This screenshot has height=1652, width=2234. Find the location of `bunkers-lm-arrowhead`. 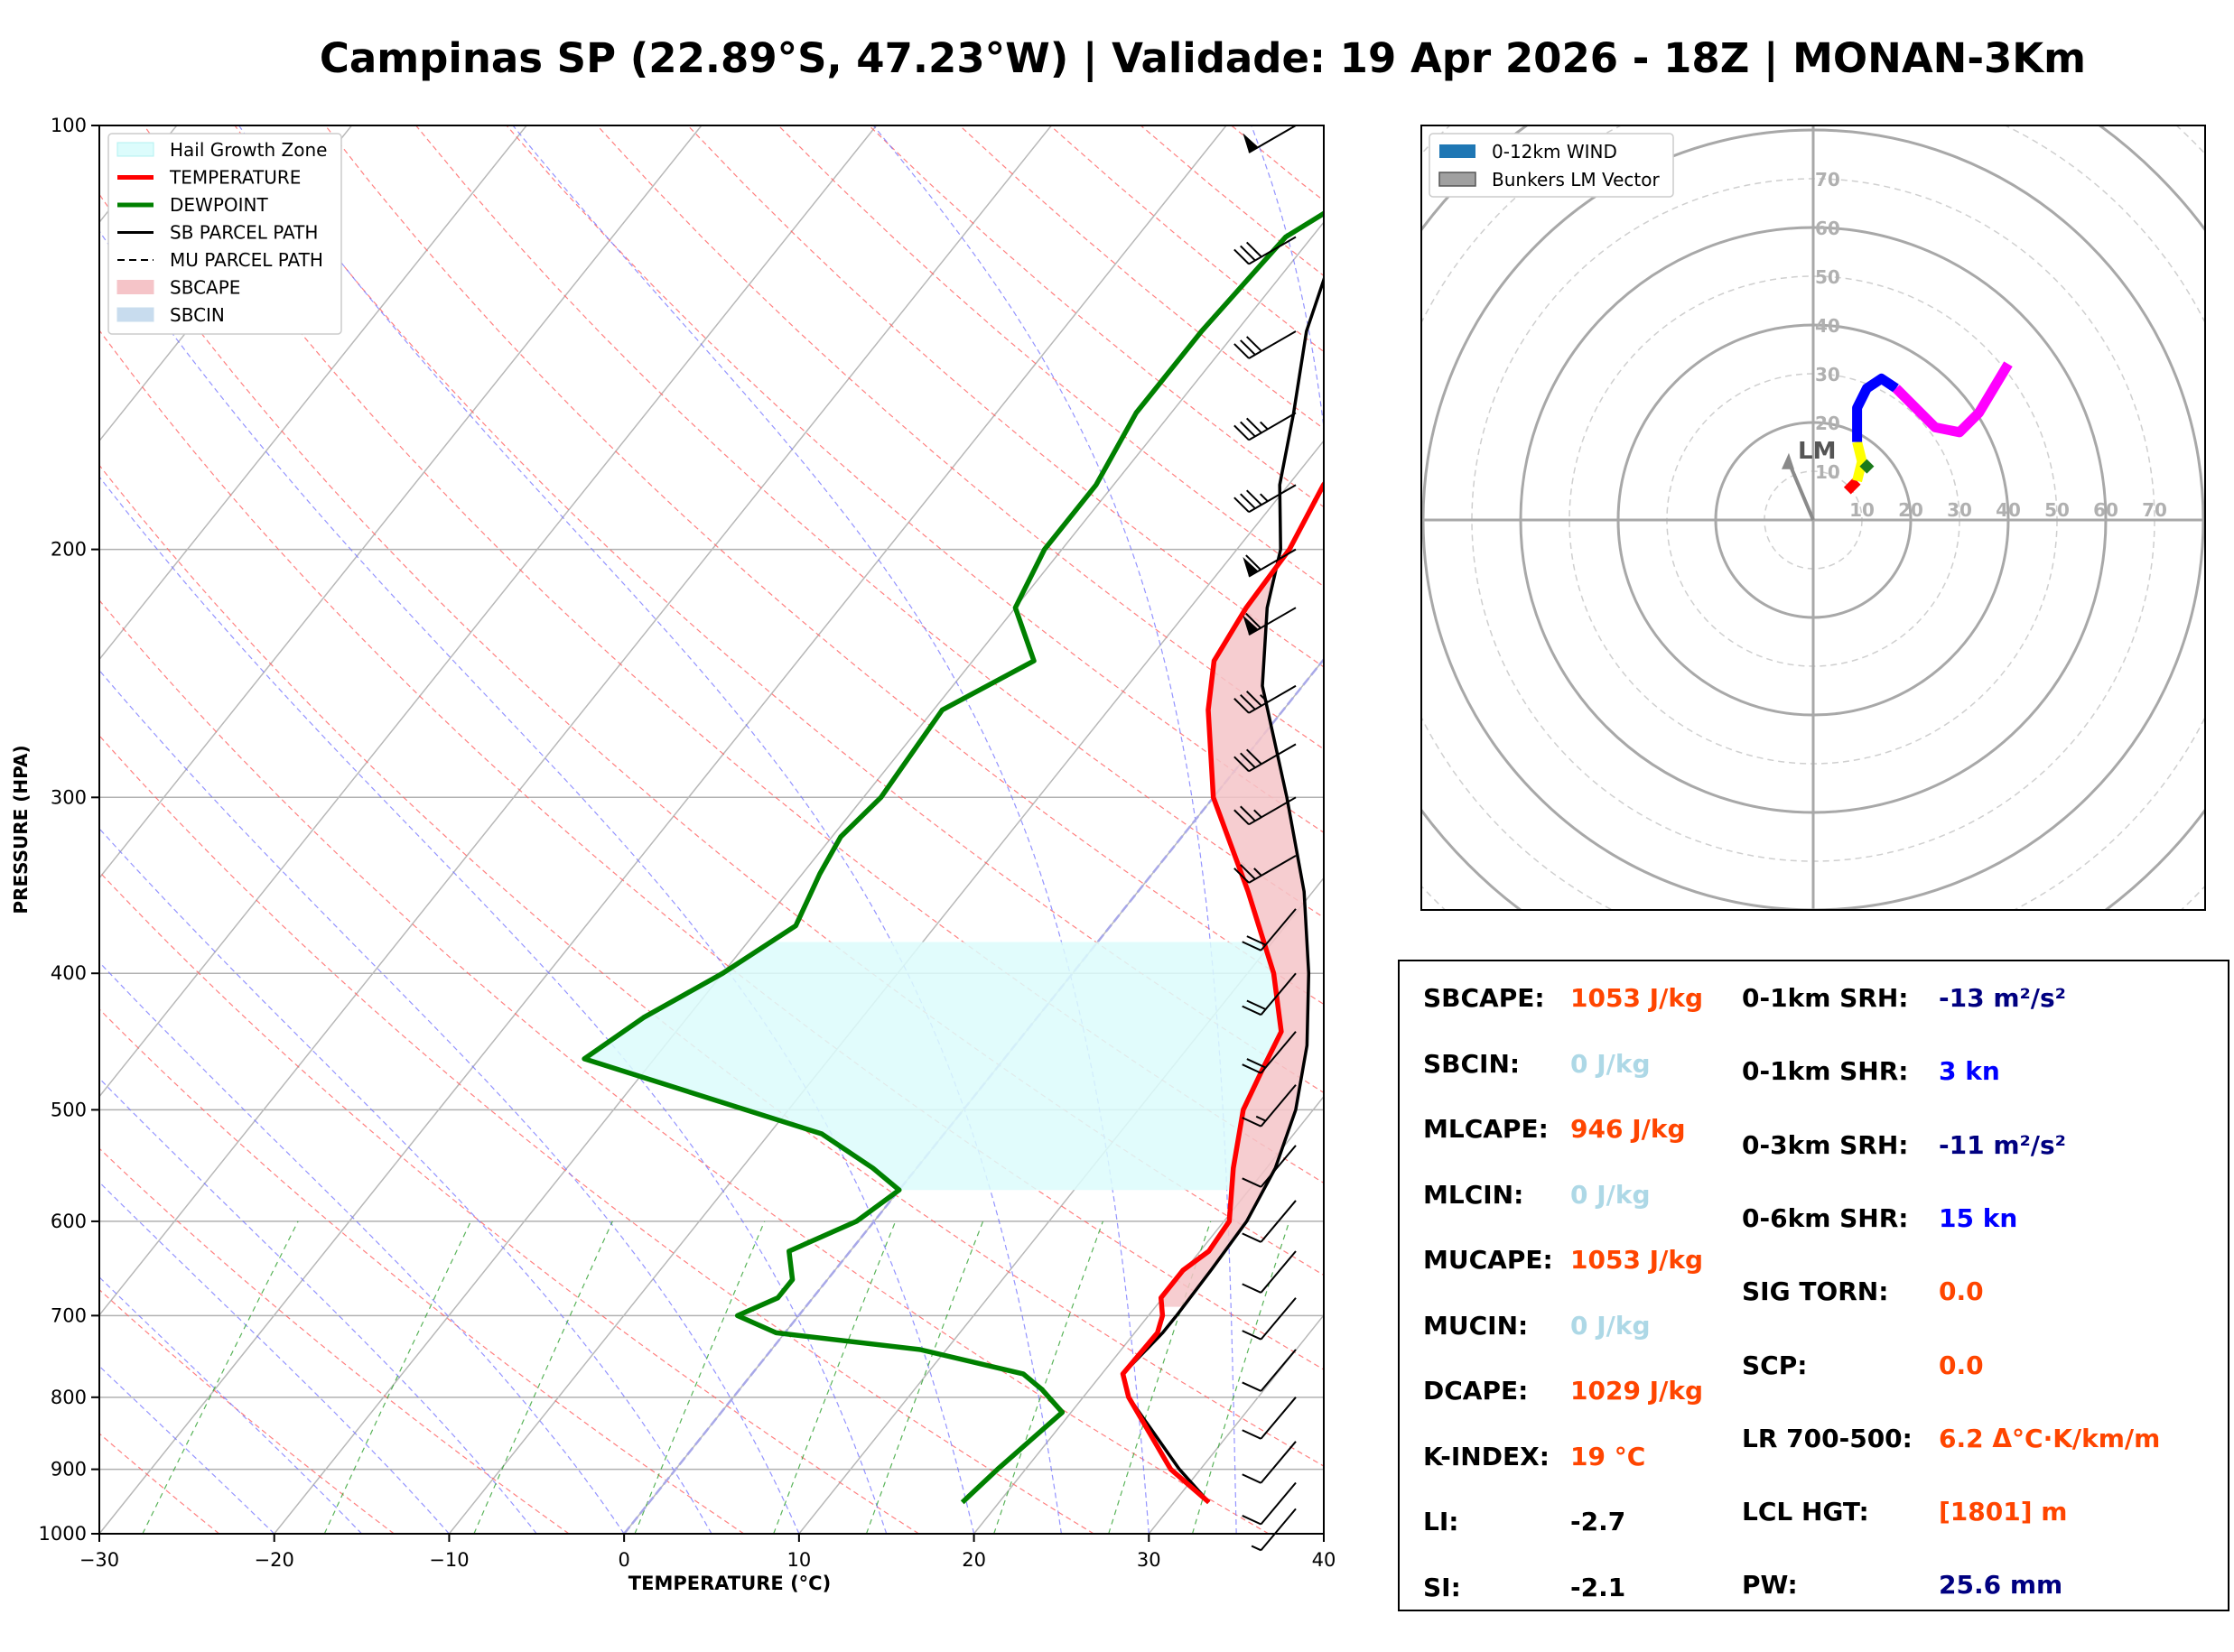

bunkers-lm-arrowhead is located at coordinates (1788, 460).